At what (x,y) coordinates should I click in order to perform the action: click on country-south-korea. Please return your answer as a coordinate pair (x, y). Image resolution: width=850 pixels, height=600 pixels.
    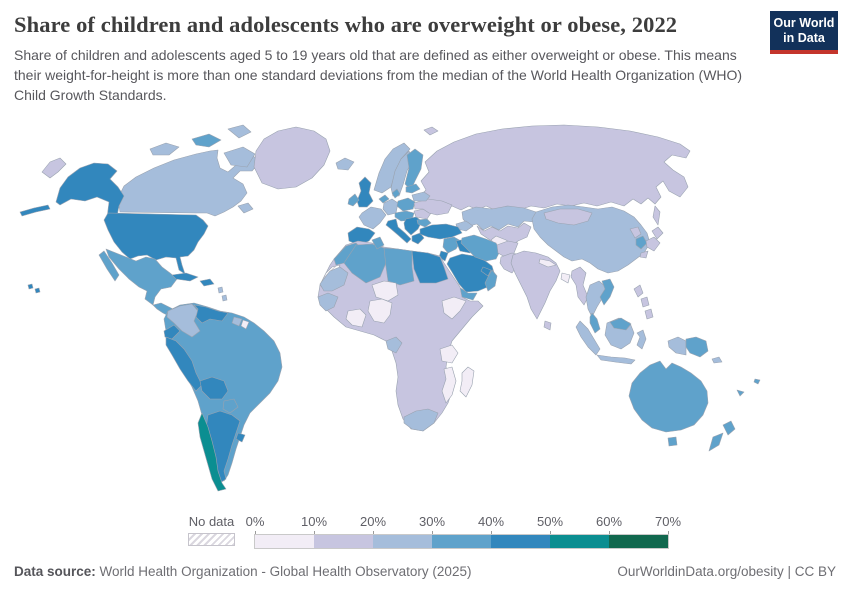
    Looking at the image, I should click on (641, 242).